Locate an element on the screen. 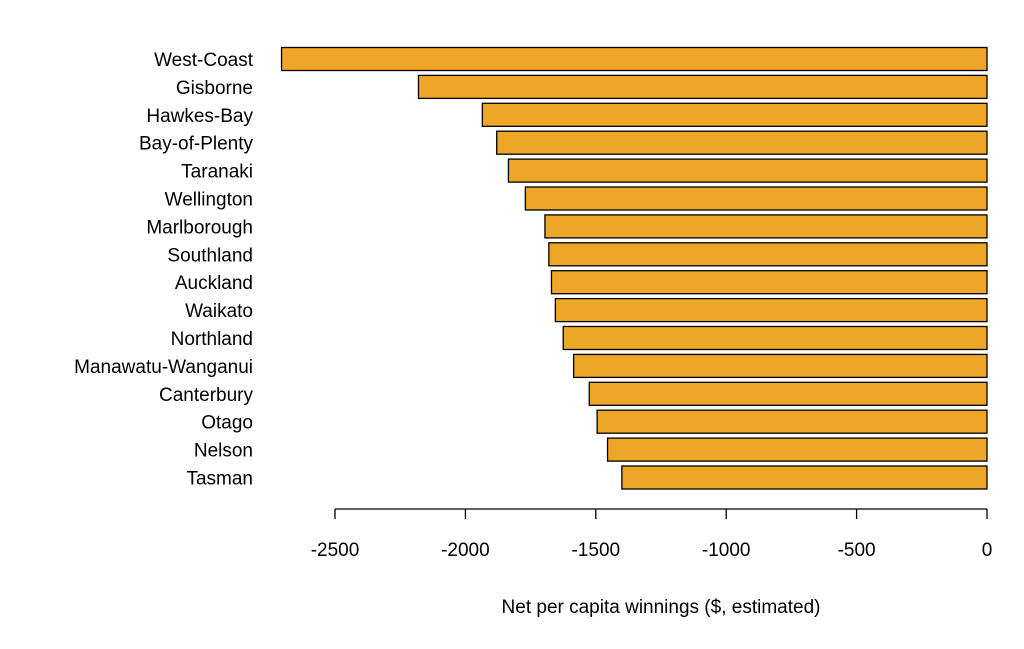 This screenshot has height=649, width=1024. category-label-northland: Northland is located at coordinates (212, 339).